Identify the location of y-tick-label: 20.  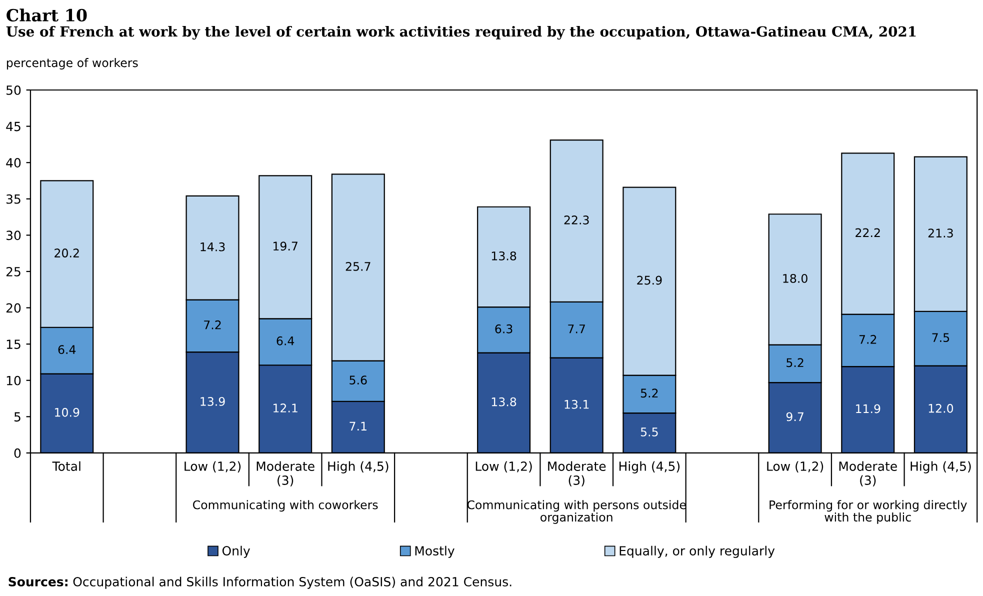
(13, 308).